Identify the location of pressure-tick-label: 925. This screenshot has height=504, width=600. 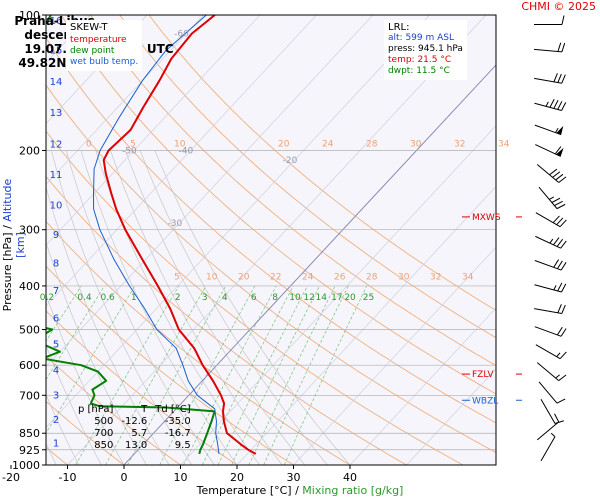
(29, 450).